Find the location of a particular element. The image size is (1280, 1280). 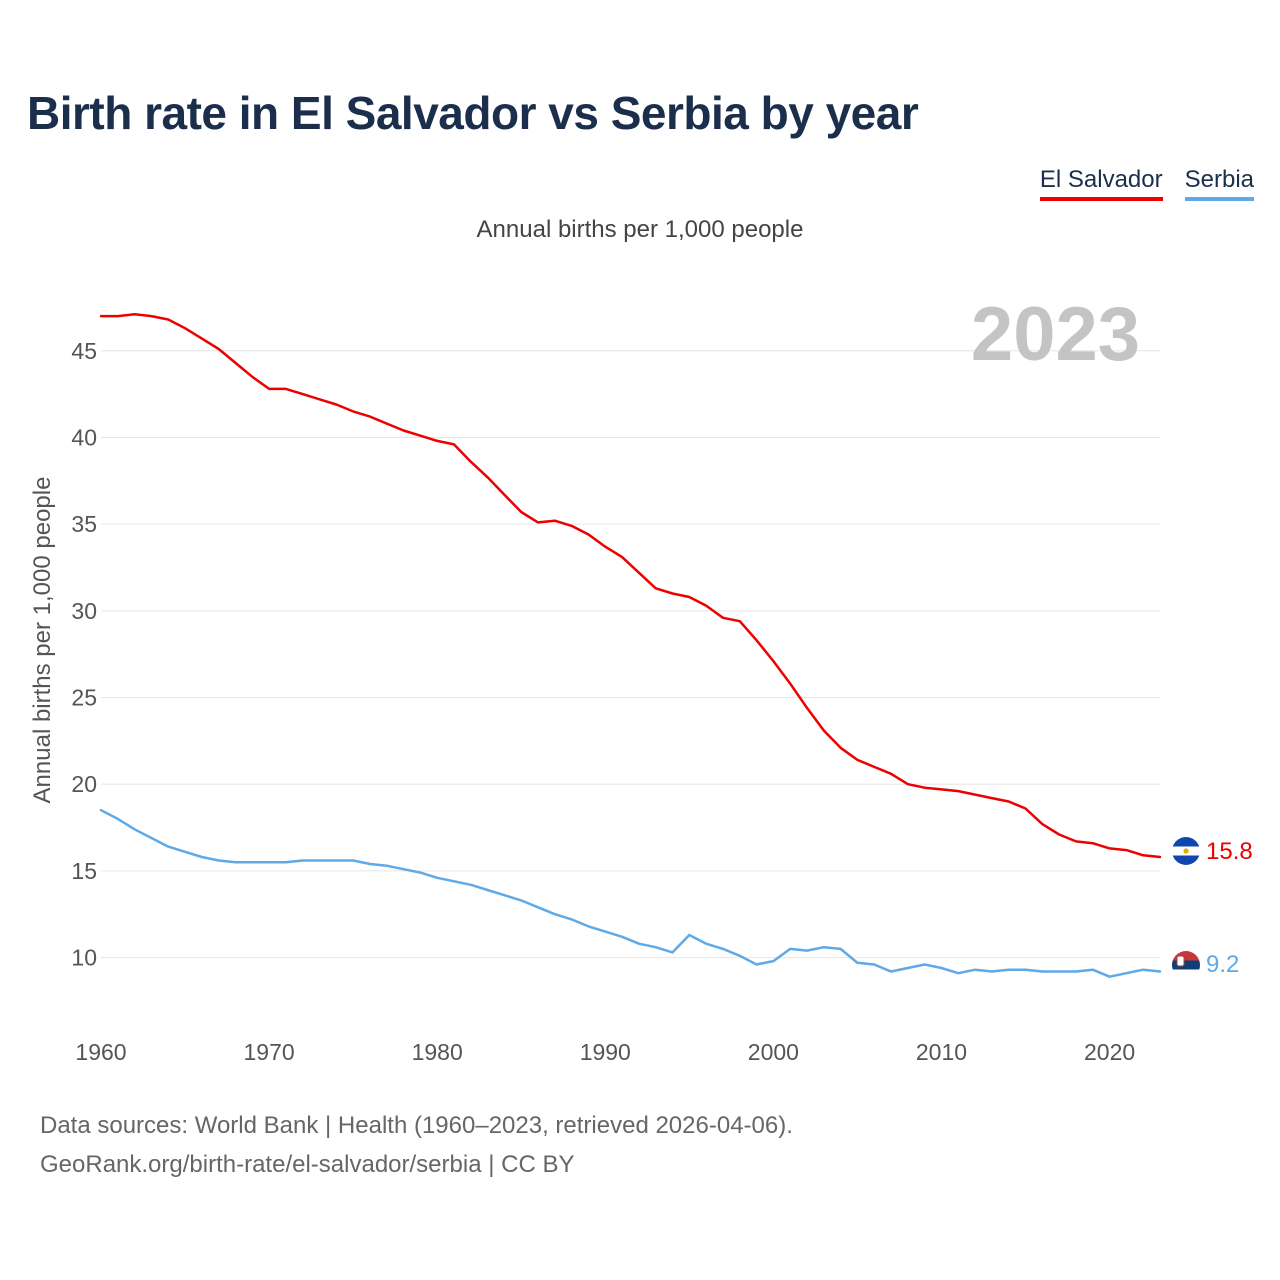

legend: El Salvador Serbia is located at coordinates (1146, 183).